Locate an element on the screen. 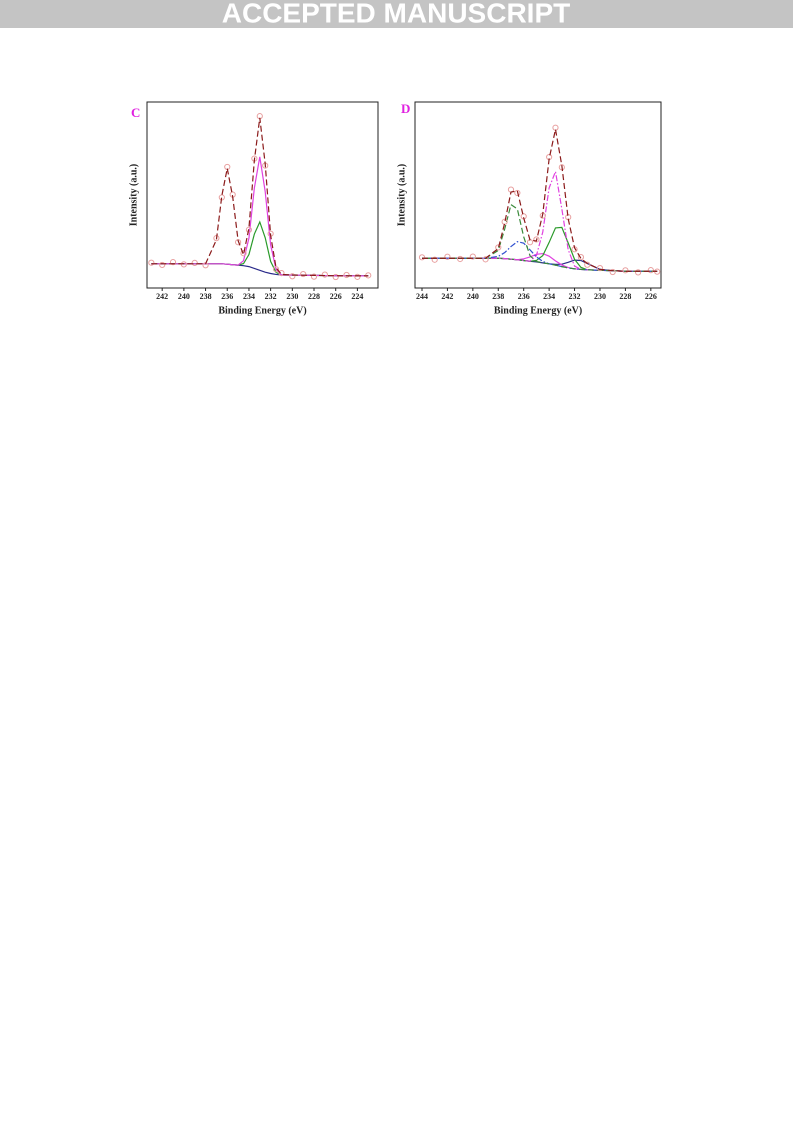 This screenshot has width=793, height=1123. header-band is located at coordinates (396, 14).